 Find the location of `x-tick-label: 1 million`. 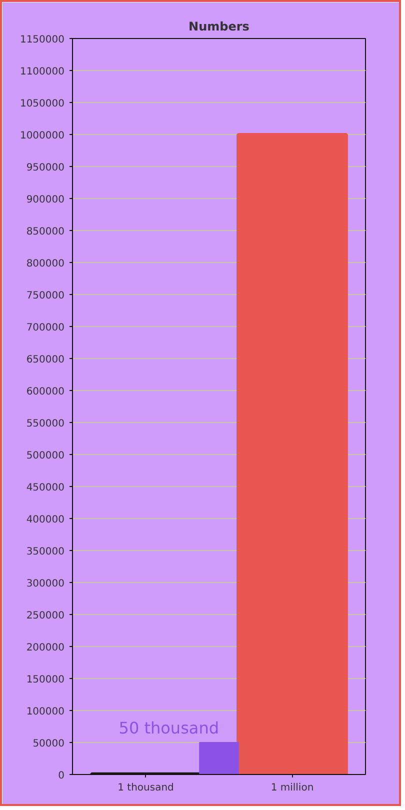

x-tick-label: 1 million is located at coordinates (292, 788).